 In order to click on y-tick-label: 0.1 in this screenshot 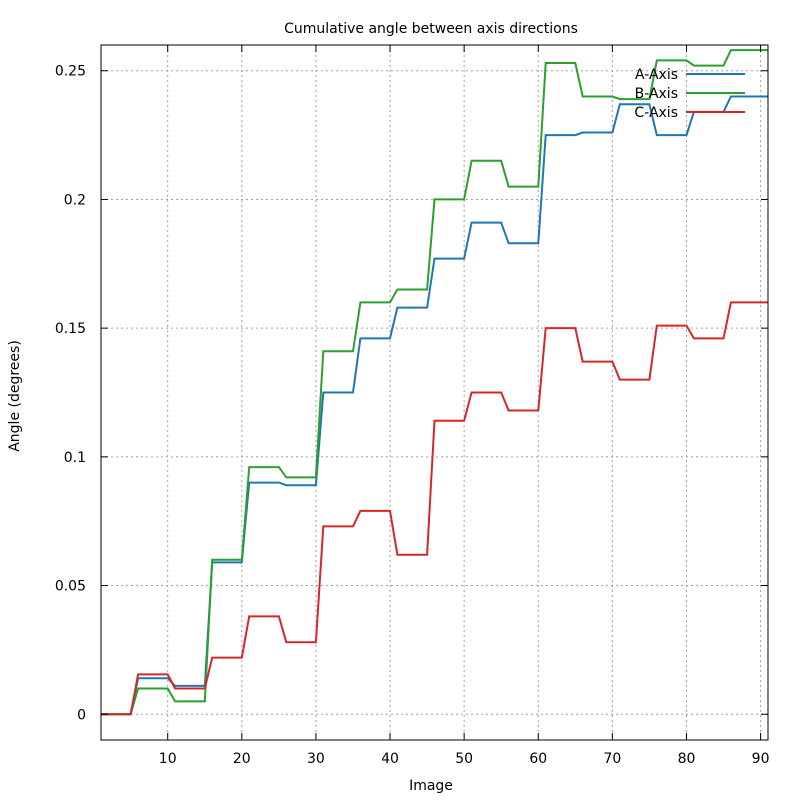, I will do `click(75, 458)`.